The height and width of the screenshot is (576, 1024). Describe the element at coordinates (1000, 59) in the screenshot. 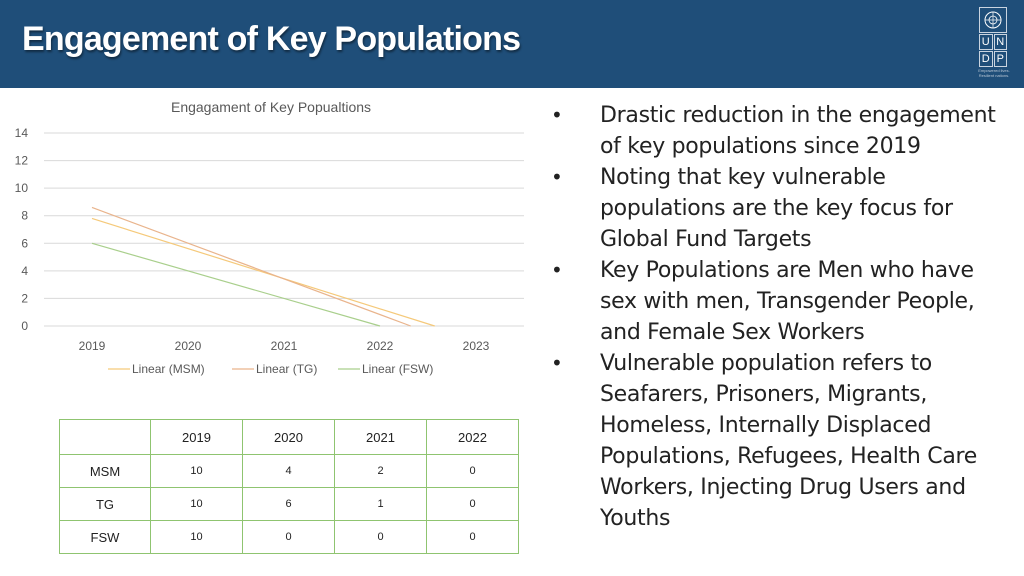

I see `logo-letter: P` at that location.